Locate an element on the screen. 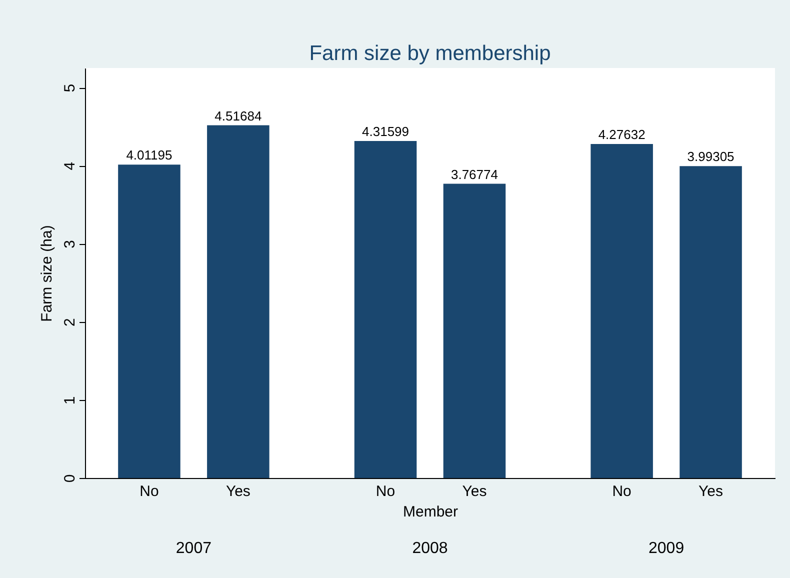  text: 2008 is located at coordinates (430, 548).